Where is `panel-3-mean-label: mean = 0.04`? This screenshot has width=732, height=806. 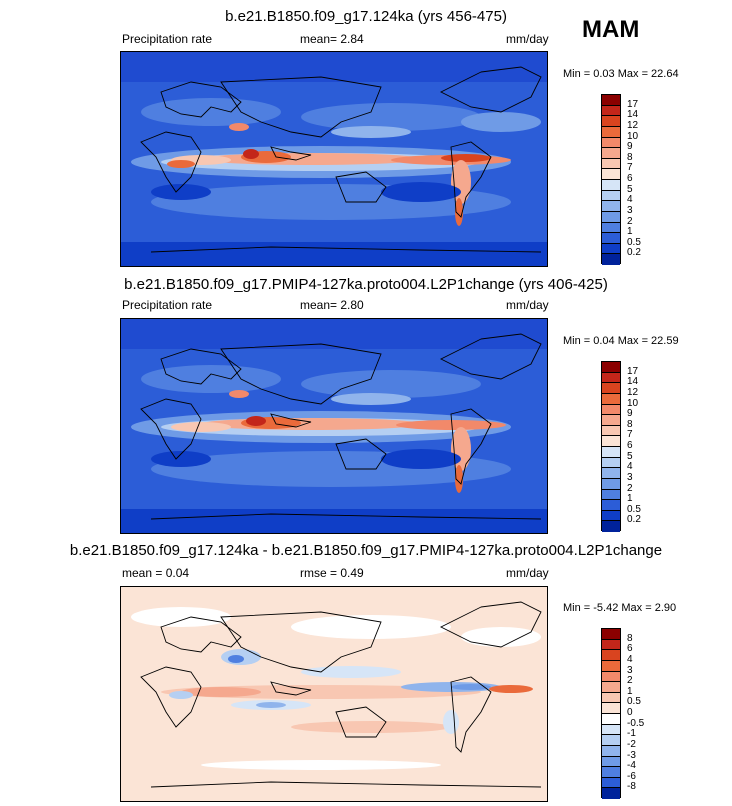
panel-3-mean-label: mean = 0.04 is located at coordinates (156, 573).